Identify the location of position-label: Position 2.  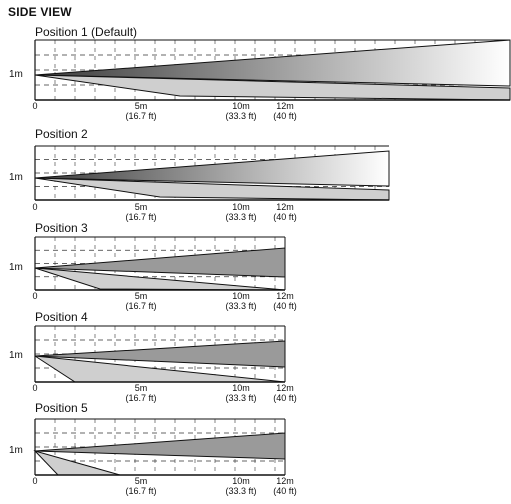
(61, 134).